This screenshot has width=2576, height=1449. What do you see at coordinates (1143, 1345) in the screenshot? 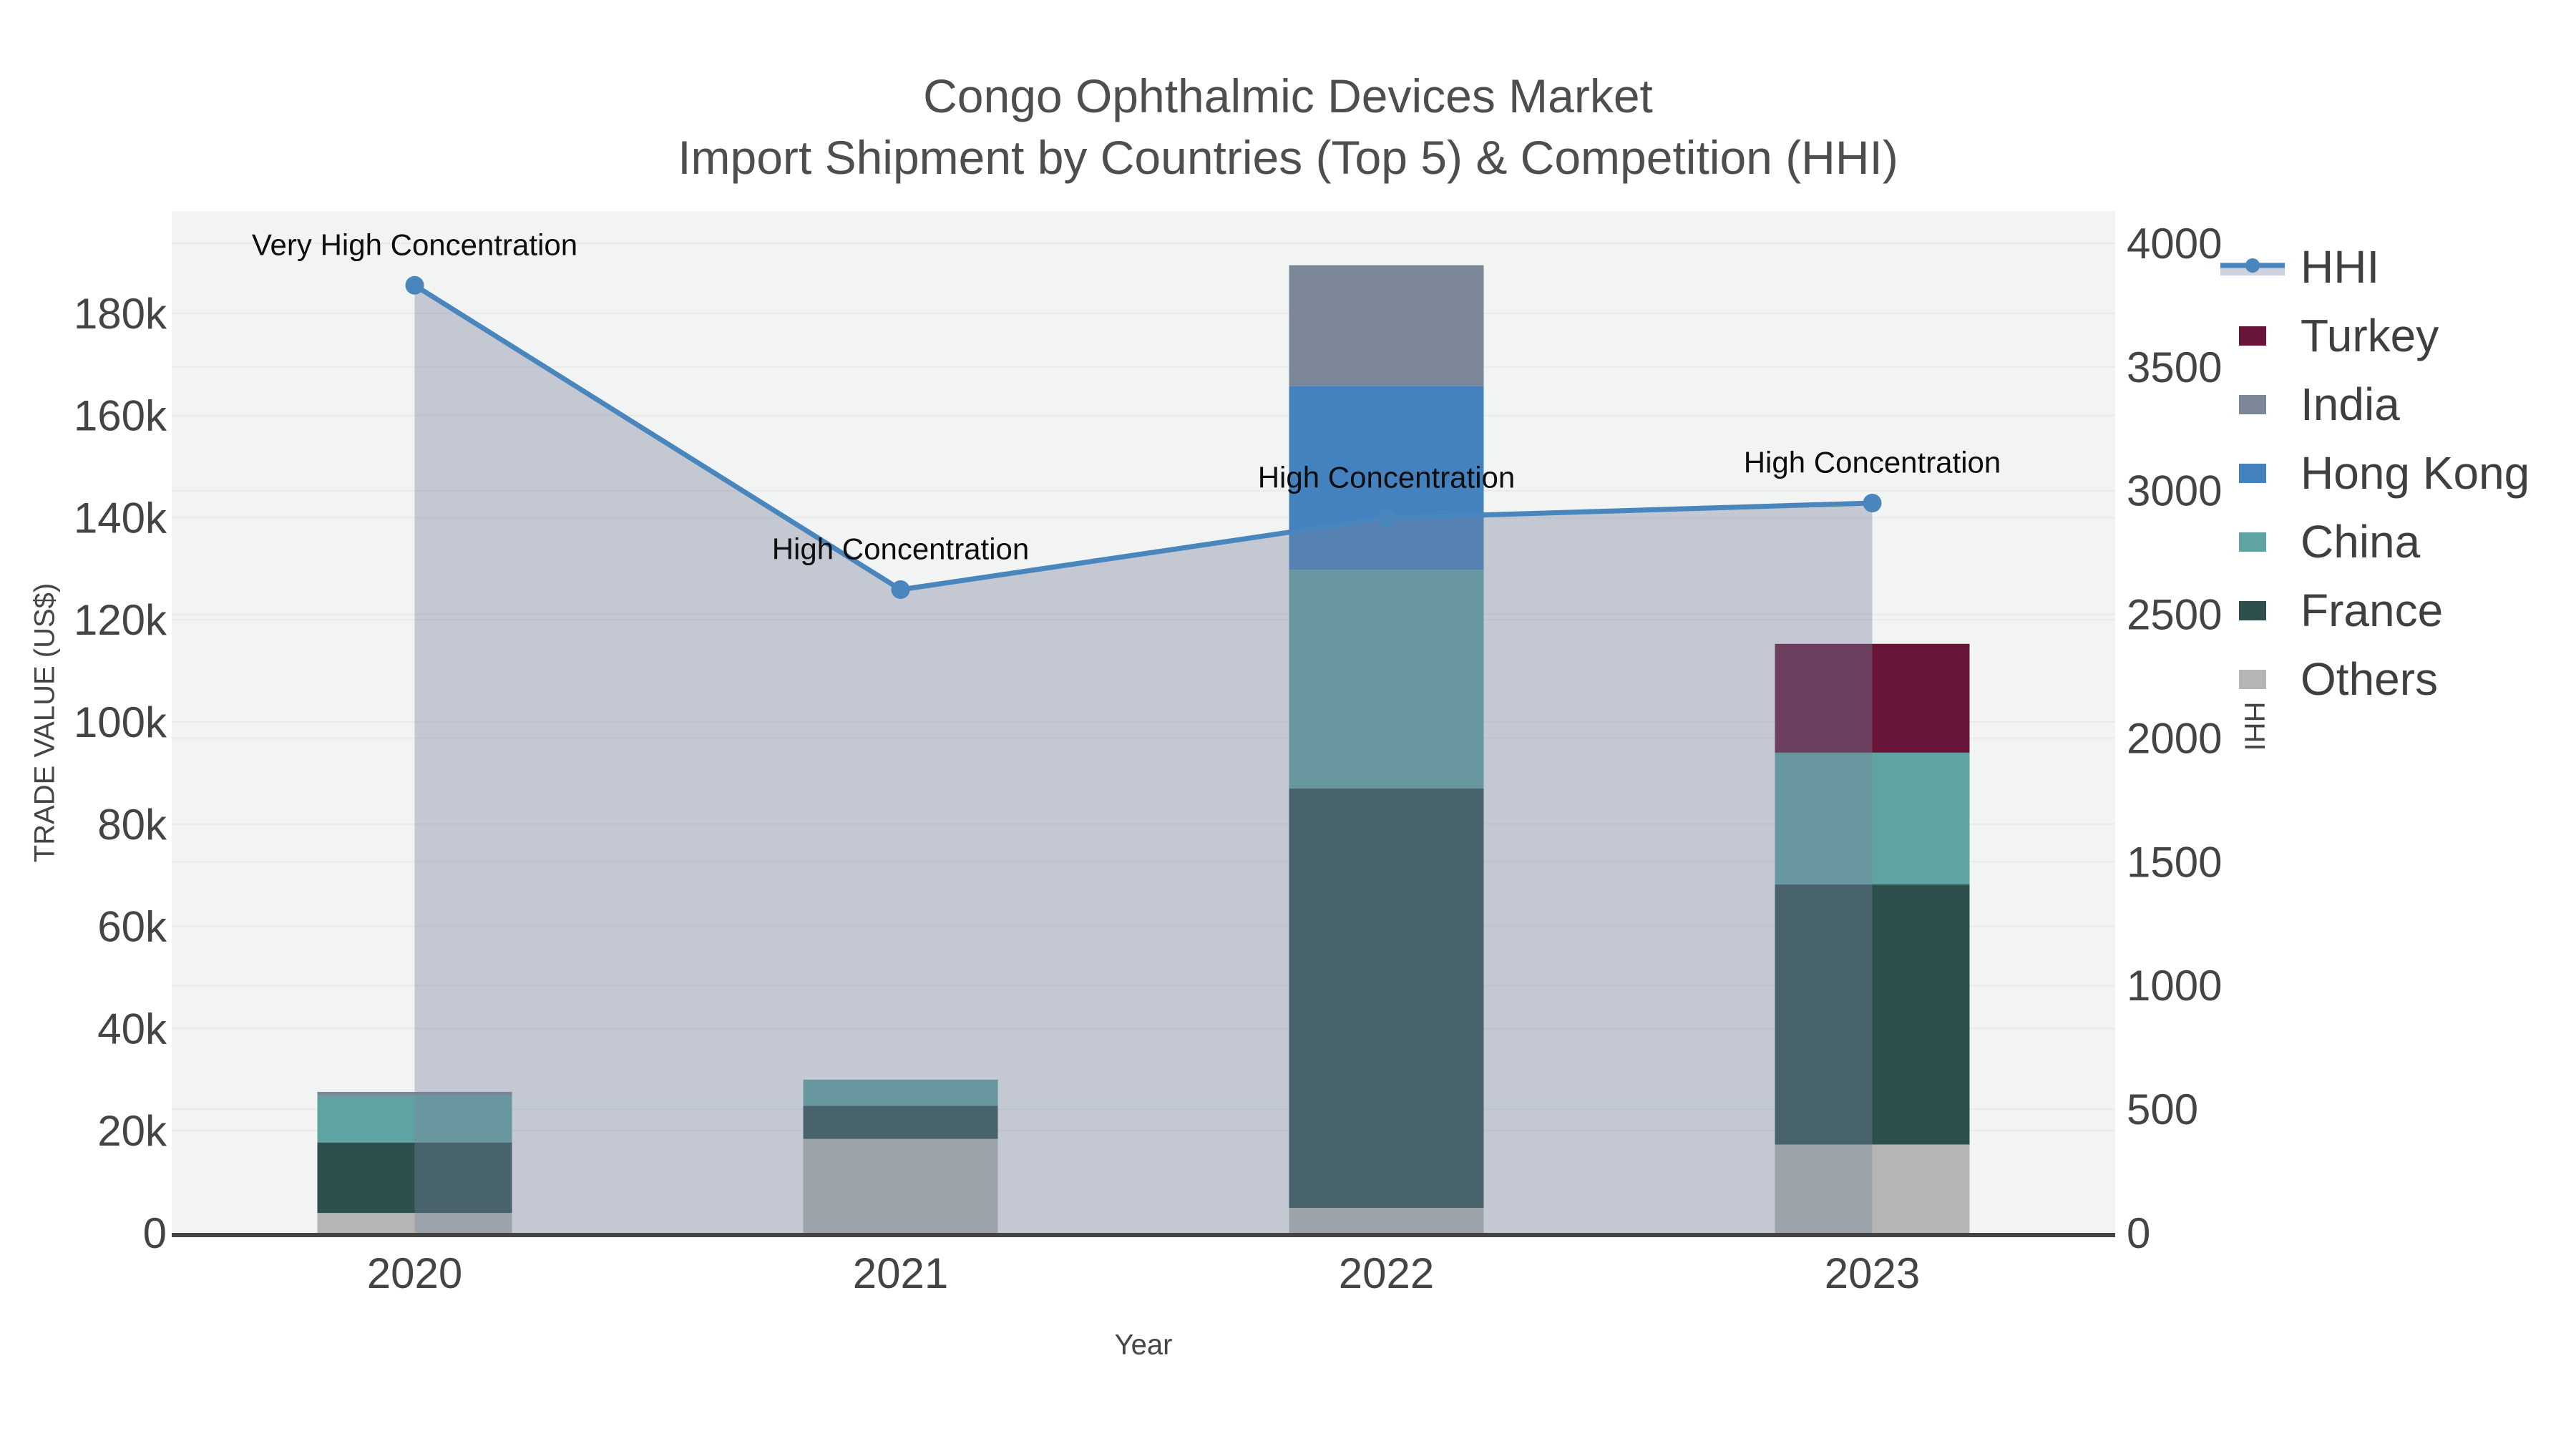
I see `x-axis-title: Year` at bounding box center [1143, 1345].